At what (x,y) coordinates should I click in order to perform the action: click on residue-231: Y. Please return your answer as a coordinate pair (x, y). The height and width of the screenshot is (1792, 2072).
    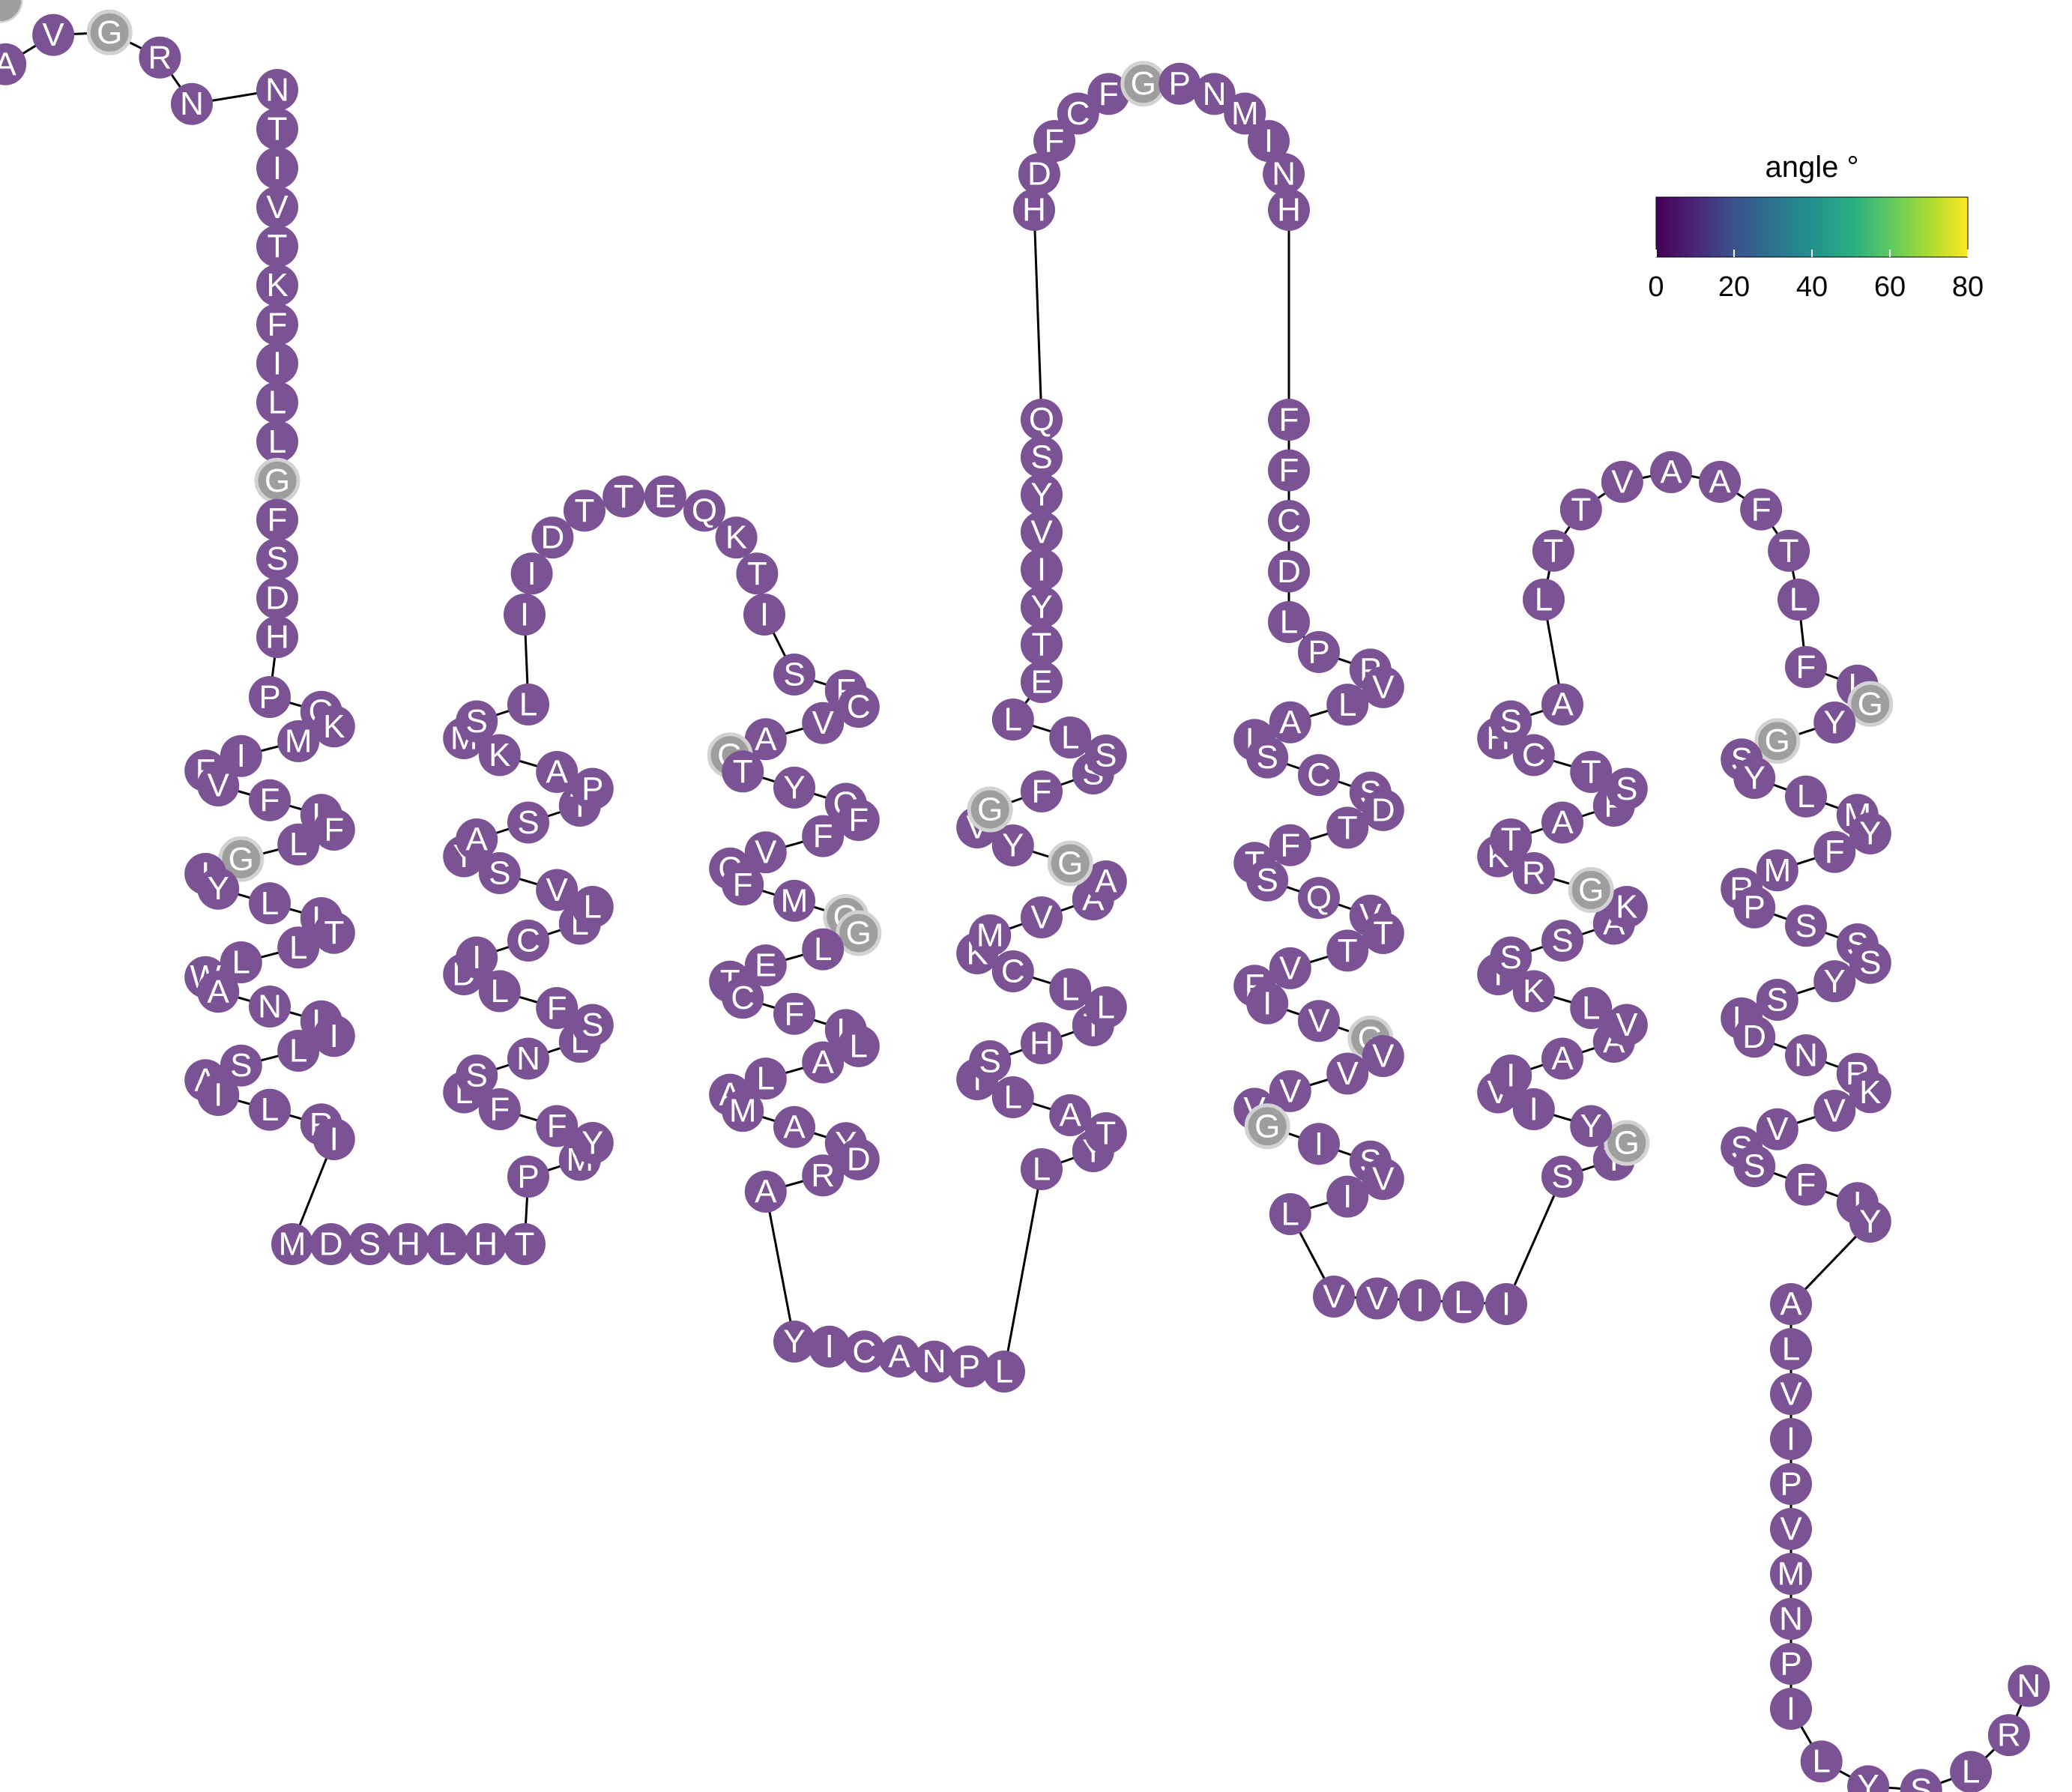
    Looking at the image, I should click on (1591, 1126).